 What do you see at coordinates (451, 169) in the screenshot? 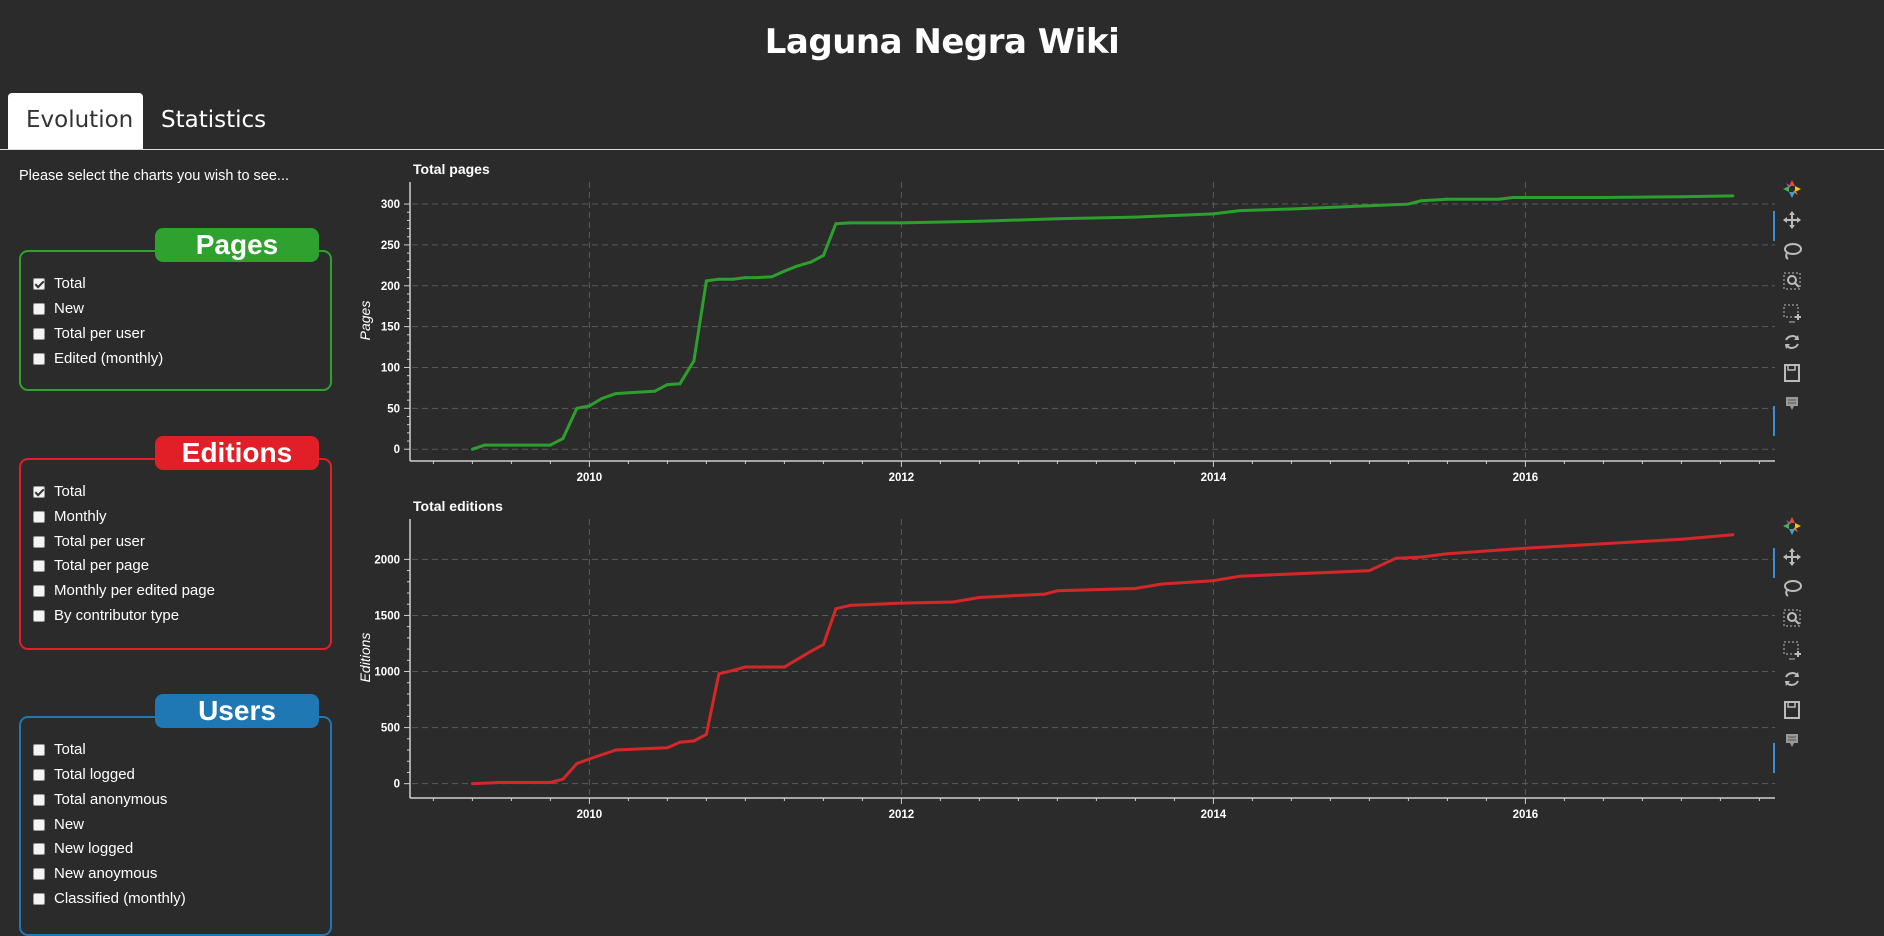
I see `pages-chart-title: Total pages` at bounding box center [451, 169].